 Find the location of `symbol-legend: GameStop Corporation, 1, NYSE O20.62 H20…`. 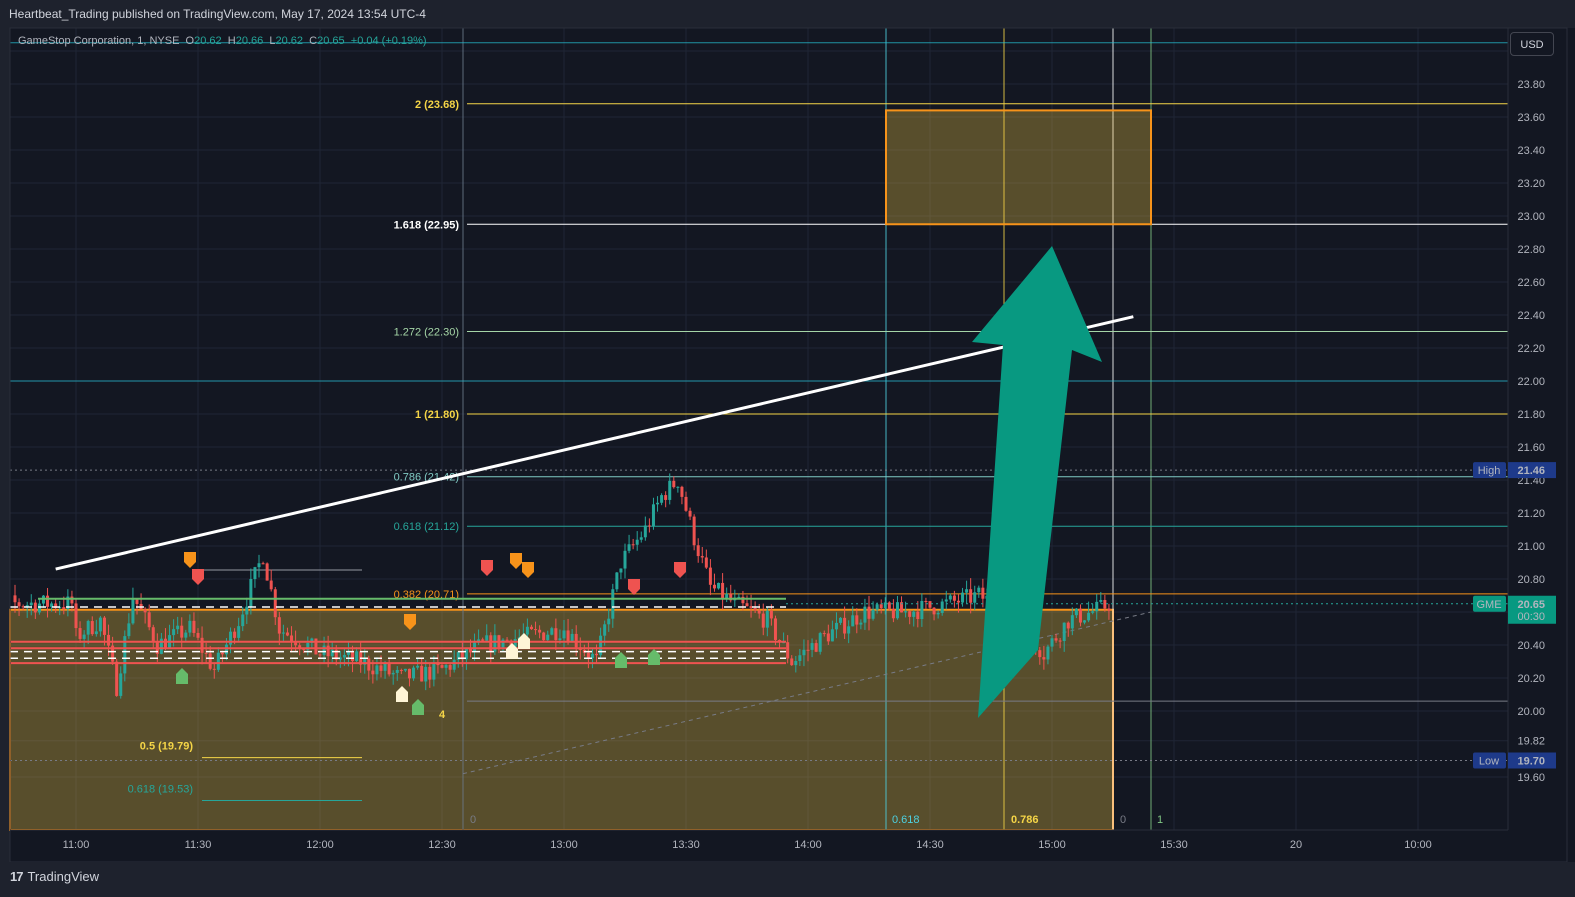

symbol-legend: GameStop Corporation, 1, NYSE O20.62 H20… is located at coordinates (222, 41).